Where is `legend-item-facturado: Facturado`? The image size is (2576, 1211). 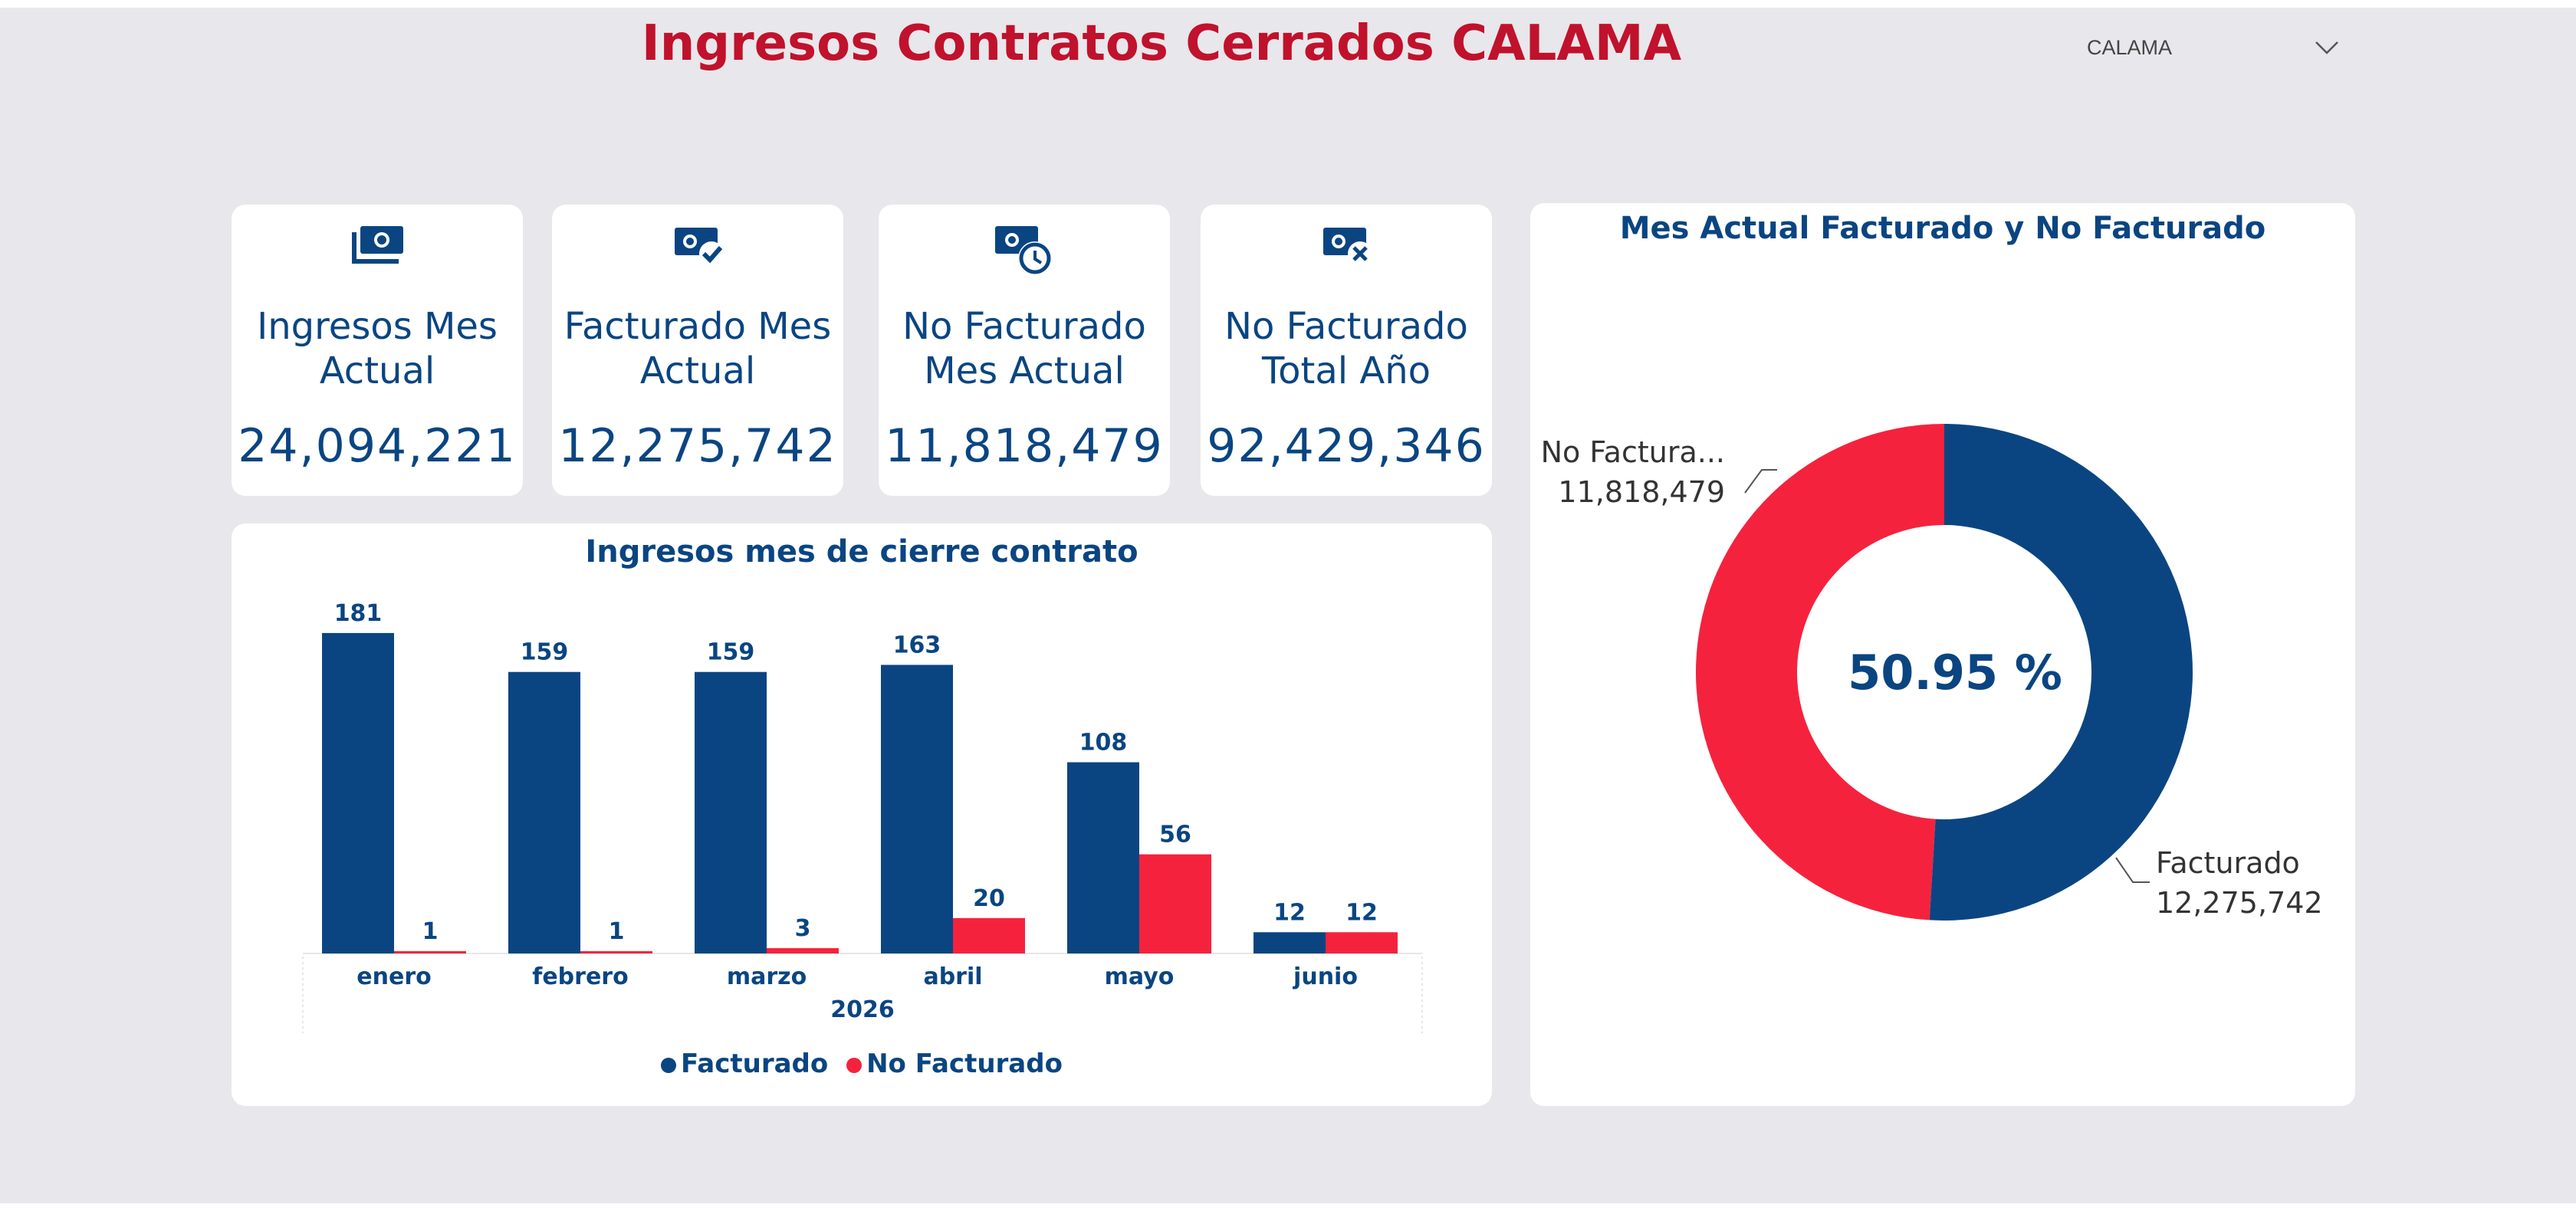
legend-item-facturado: Facturado is located at coordinates (744, 1064).